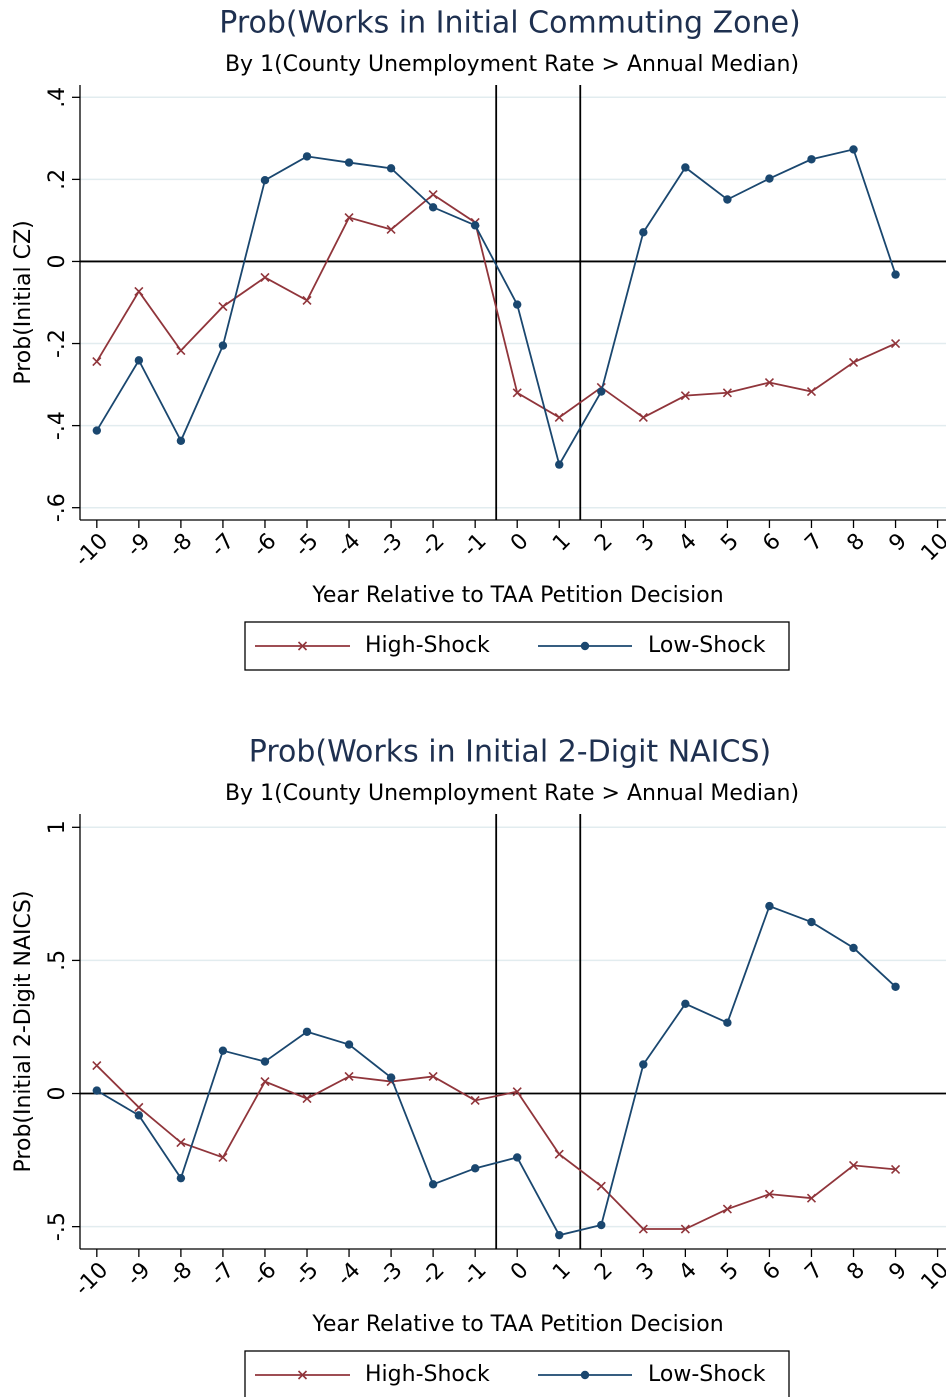 The height and width of the screenshot is (1397, 946). I want to click on x-tick-label: -3, so click(390, 545).